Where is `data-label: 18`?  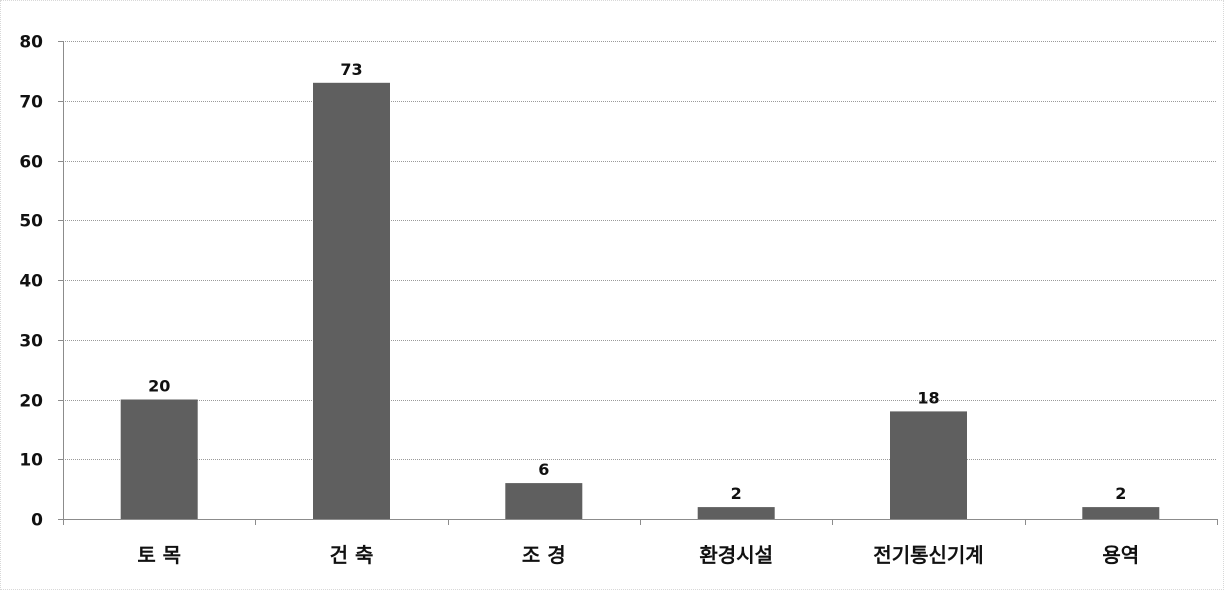
data-label: 18 is located at coordinates (928, 397).